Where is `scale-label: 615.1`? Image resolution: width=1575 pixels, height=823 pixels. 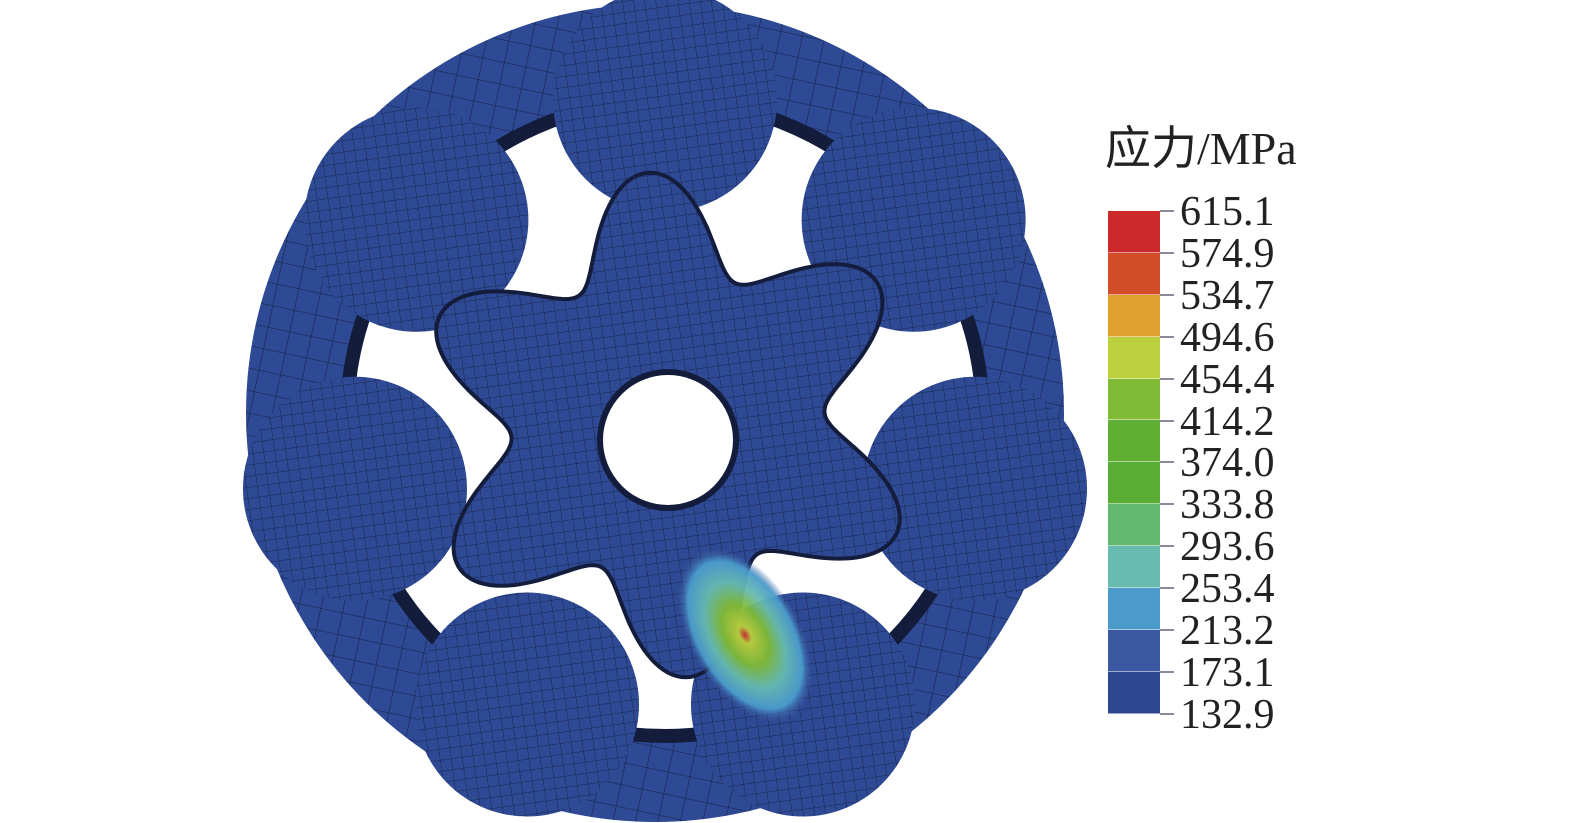 scale-label: 615.1 is located at coordinates (1227, 212).